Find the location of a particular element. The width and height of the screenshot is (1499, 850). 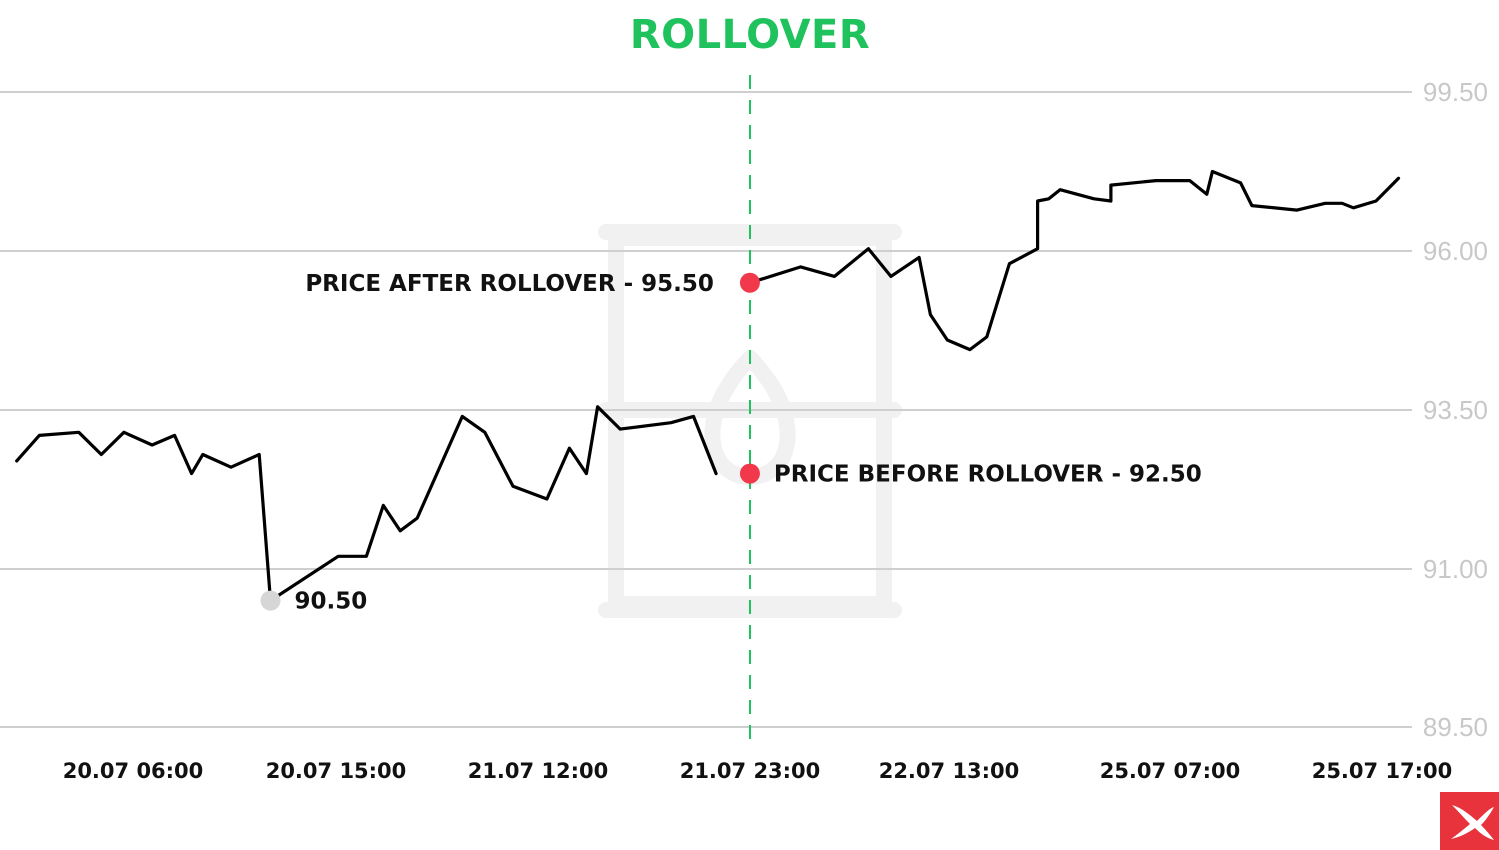

y-tick-label: 99.50 is located at coordinates (1455, 92).